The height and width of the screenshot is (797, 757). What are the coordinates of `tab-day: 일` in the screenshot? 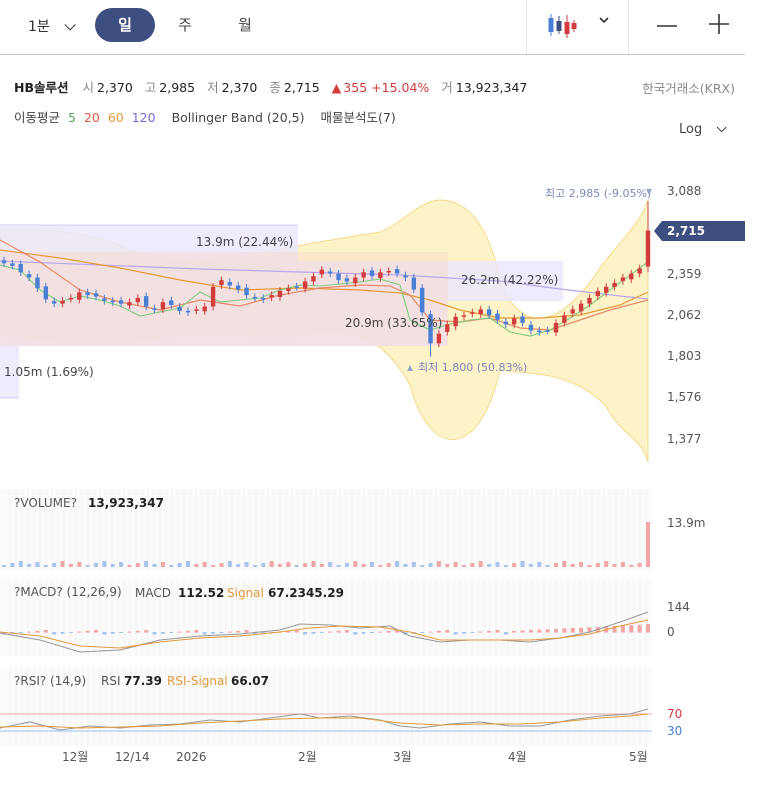 It's located at (125, 25).